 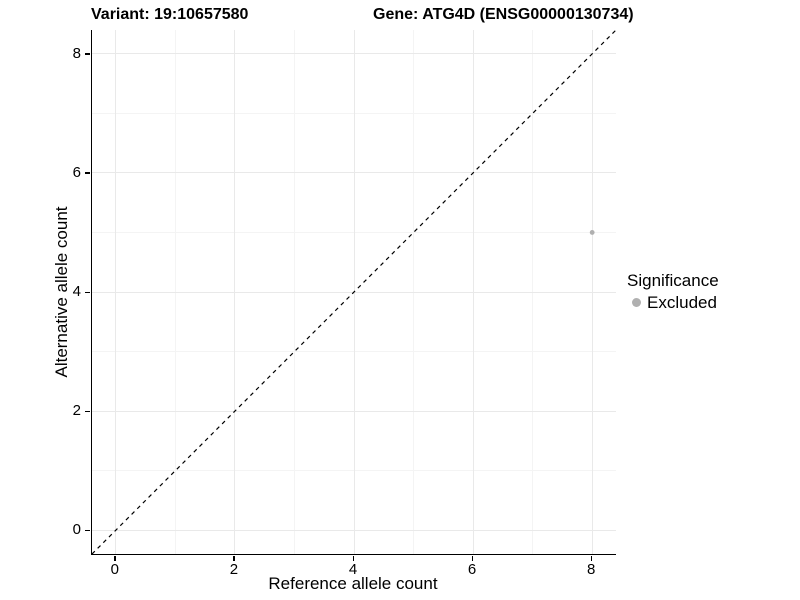 What do you see at coordinates (673, 280) in the screenshot?
I see `legend-title: Significance` at bounding box center [673, 280].